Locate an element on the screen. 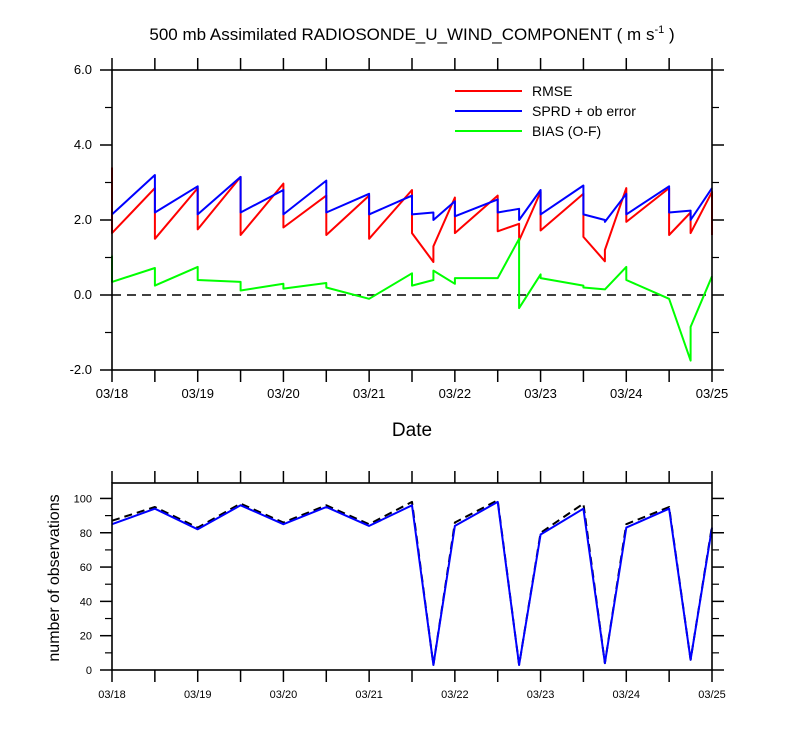 Image resolution: width=800 pixels, height=750 pixels. top-series-sprd-ob-error is located at coordinates (412, 198).